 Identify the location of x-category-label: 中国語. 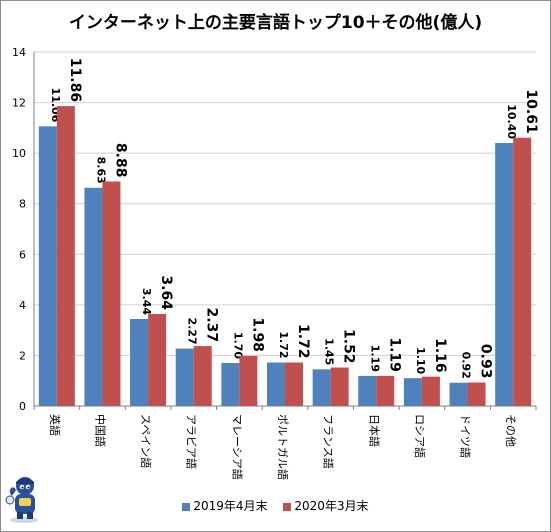
(100, 430).